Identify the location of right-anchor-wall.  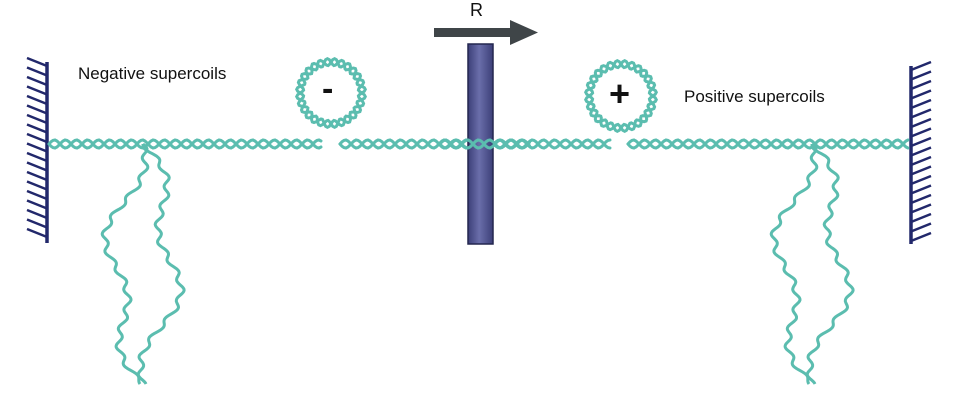
(920, 152).